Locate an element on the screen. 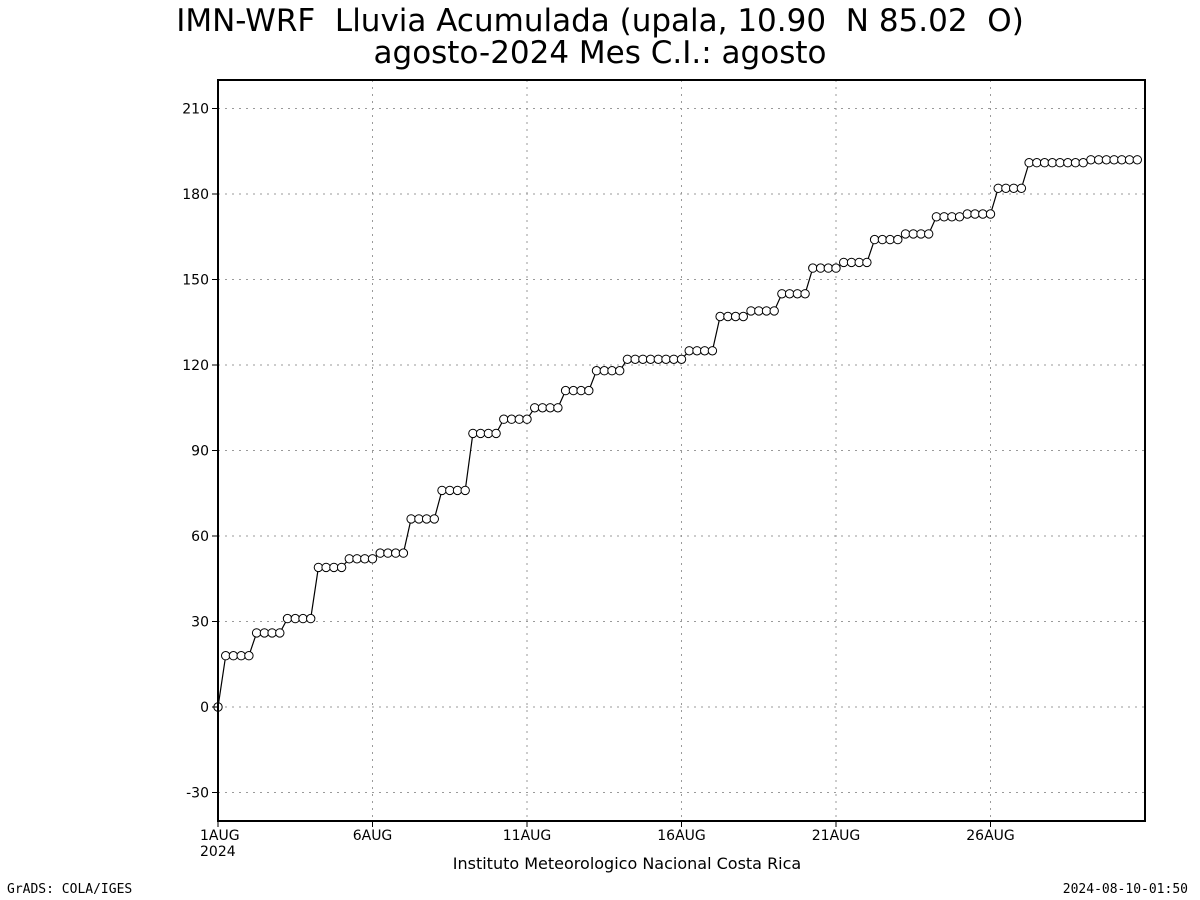 This screenshot has width=1200, height=900. x-tick-label: 11AUG is located at coordinates (527, 836).